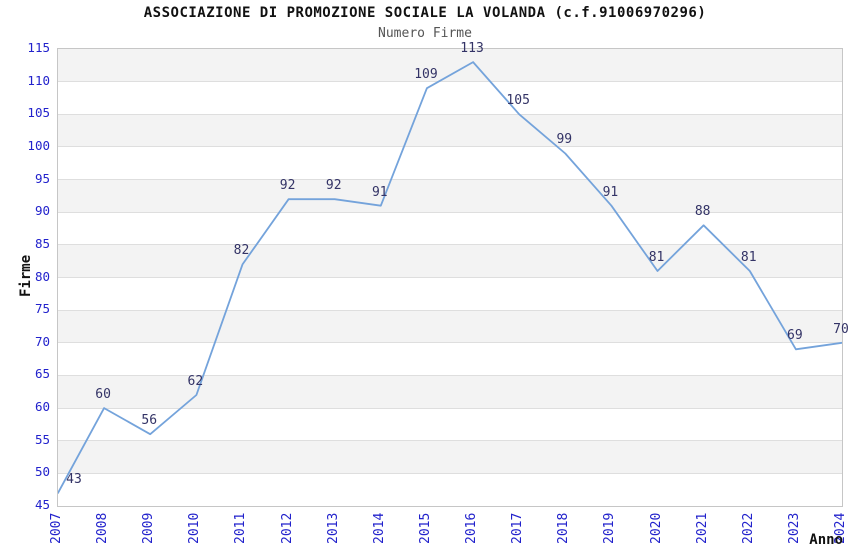  I want to click on x-tick-label: 2016, so click(472, 528).